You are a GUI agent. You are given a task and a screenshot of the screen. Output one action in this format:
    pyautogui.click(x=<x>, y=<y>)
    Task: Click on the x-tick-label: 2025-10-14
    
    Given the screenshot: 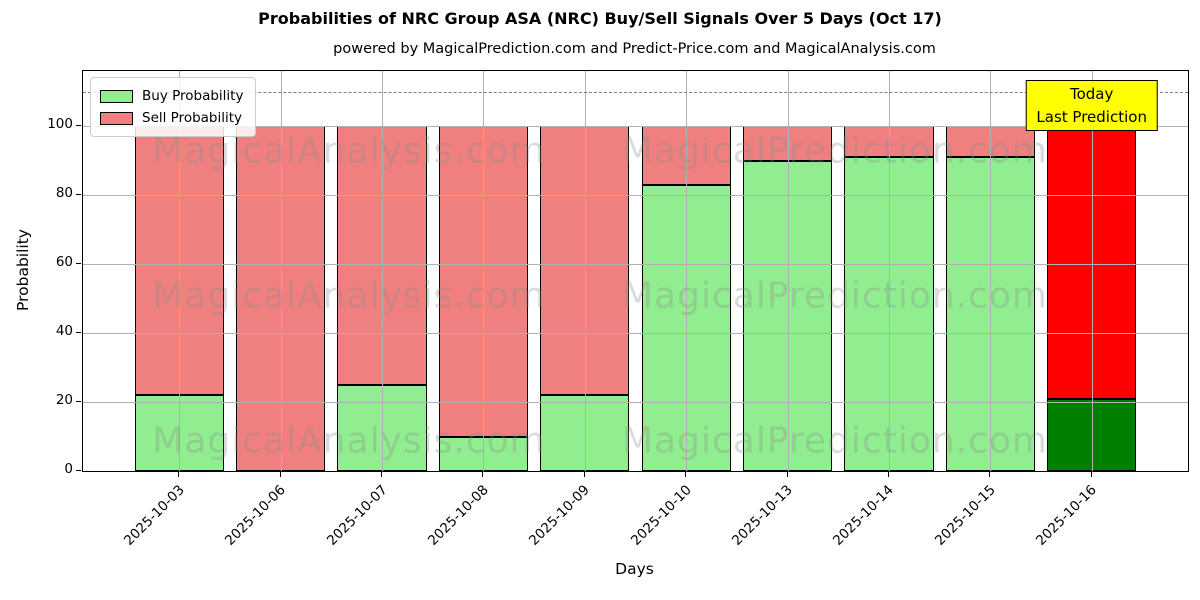 What is the action you would take?
    pyautogui.click(x=864, y=515)
    